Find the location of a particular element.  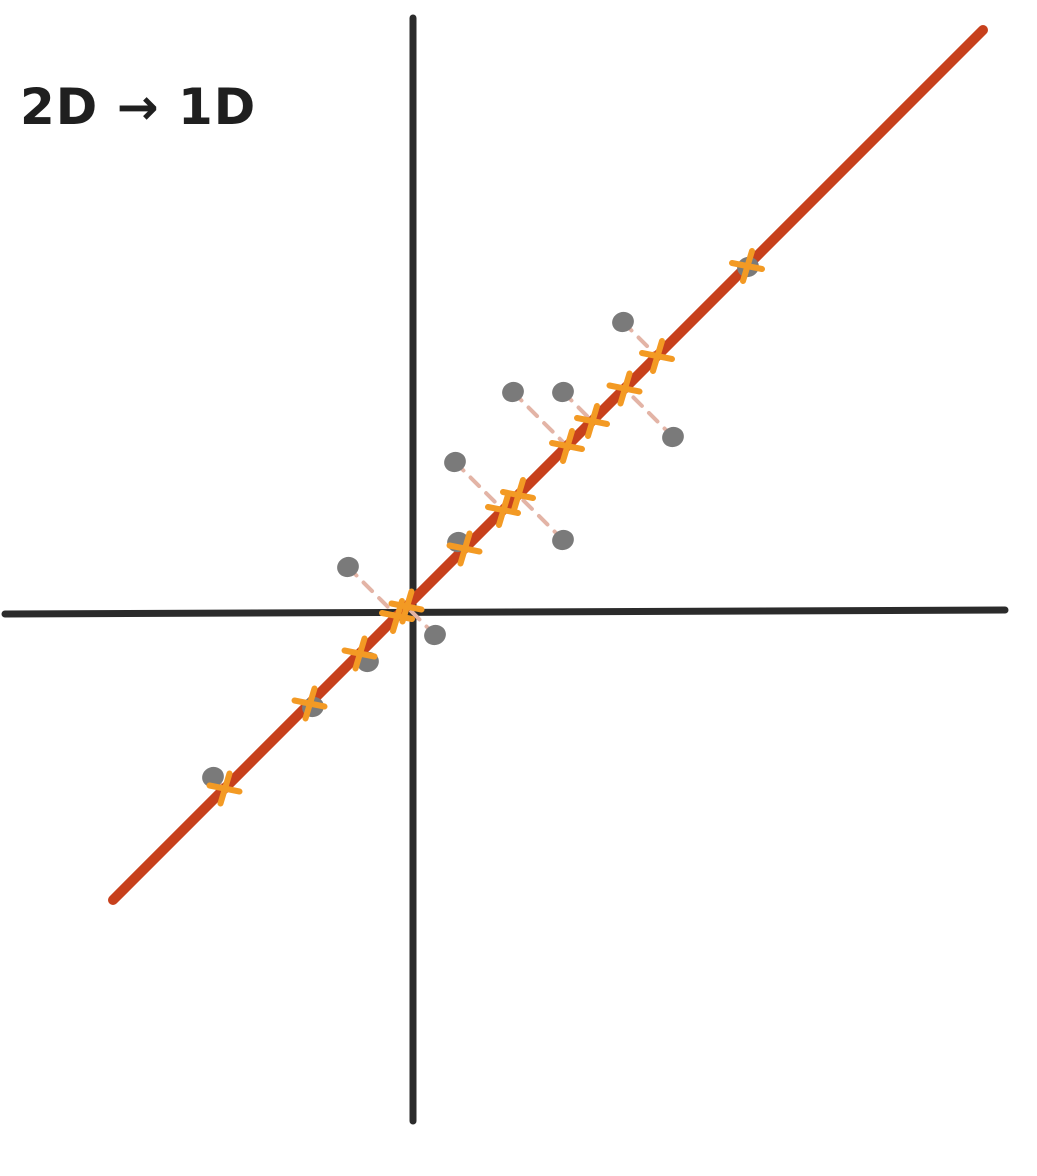

diagram-title: 2D → 1D is located at coordinates (138, 107).